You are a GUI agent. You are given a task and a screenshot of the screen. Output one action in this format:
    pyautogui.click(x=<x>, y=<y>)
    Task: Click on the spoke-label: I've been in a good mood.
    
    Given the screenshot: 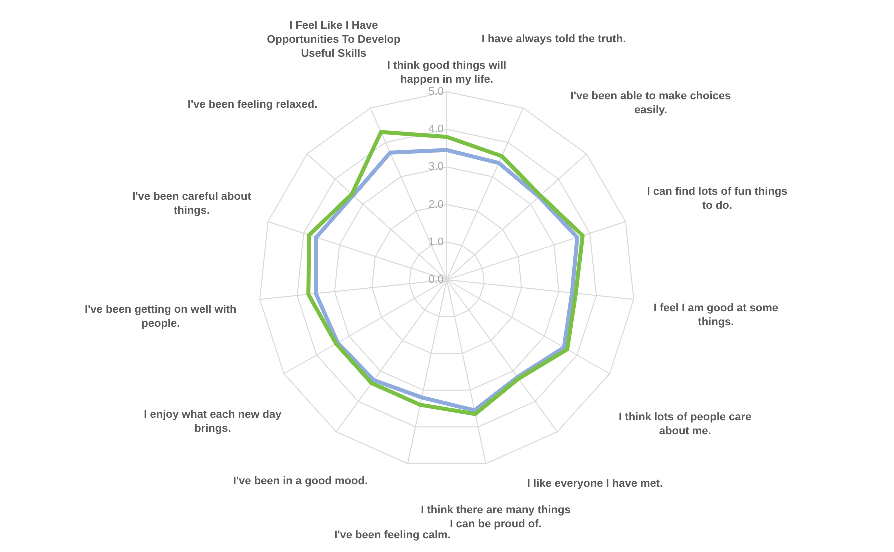 What is the action you would take?
    pyautogui.click(x=300, y=481)
    